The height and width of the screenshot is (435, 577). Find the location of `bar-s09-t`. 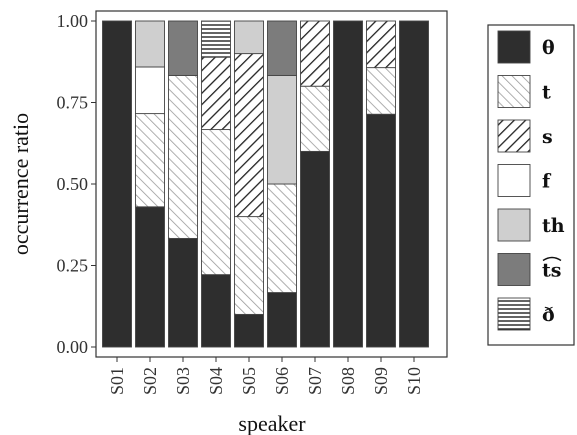

bar-s09-t is located at coordinates (381, 91).